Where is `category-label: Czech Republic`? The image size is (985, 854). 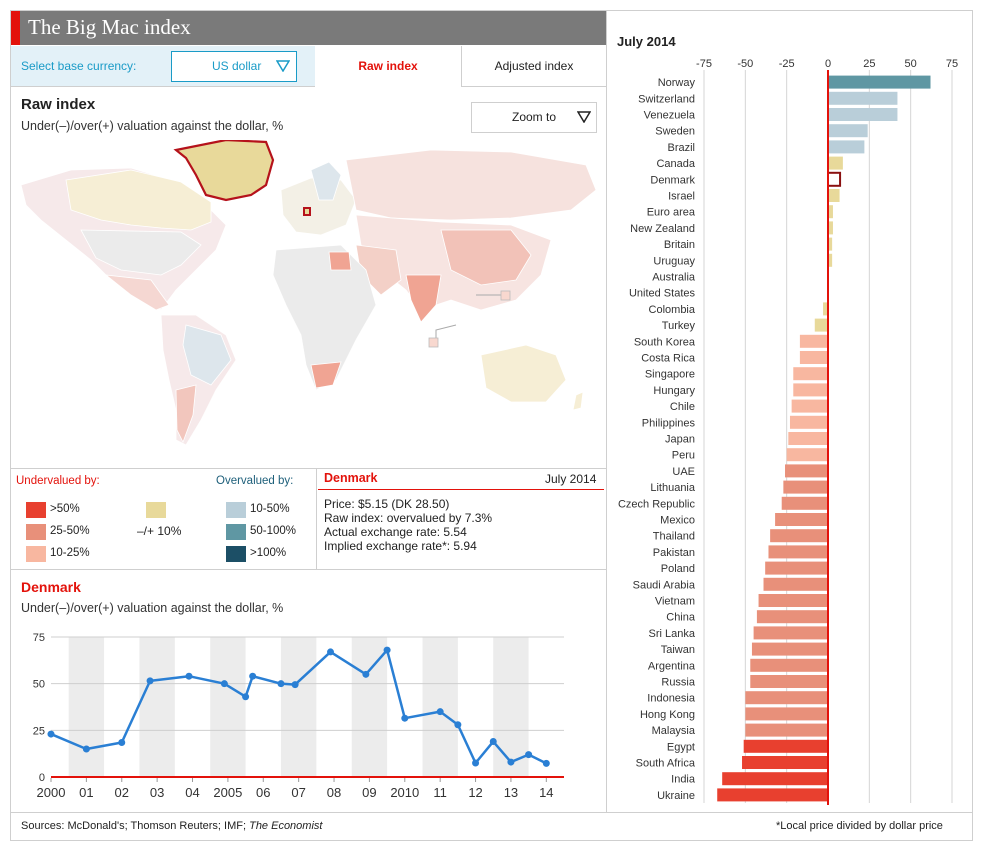
category-label: Czech Republic is located at coordinates (657, 504).